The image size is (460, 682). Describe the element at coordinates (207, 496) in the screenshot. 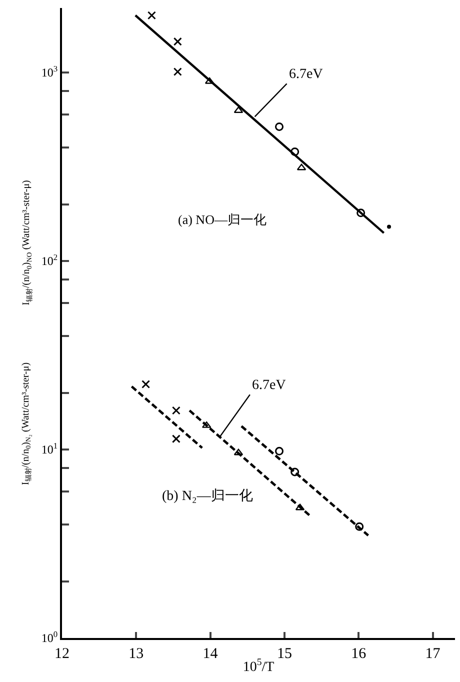

I see `annotation: (b) N₂—归一化` at that location.